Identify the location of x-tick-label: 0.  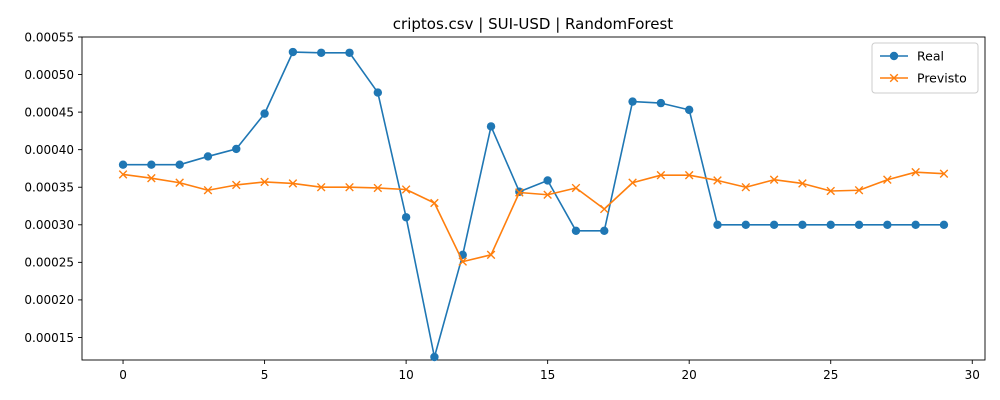
(123, 375).